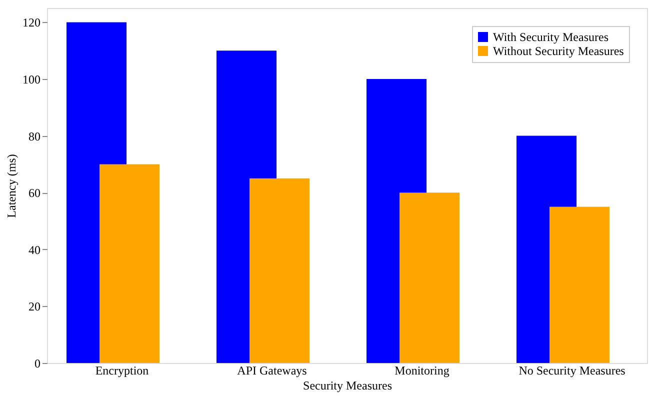 The width and height of the screenshot is (667, 414). What do you see at coordinates (272, 371) in the screenshot?
I see `x-tick-label: API Gateways` at bounding box center [272, 371].